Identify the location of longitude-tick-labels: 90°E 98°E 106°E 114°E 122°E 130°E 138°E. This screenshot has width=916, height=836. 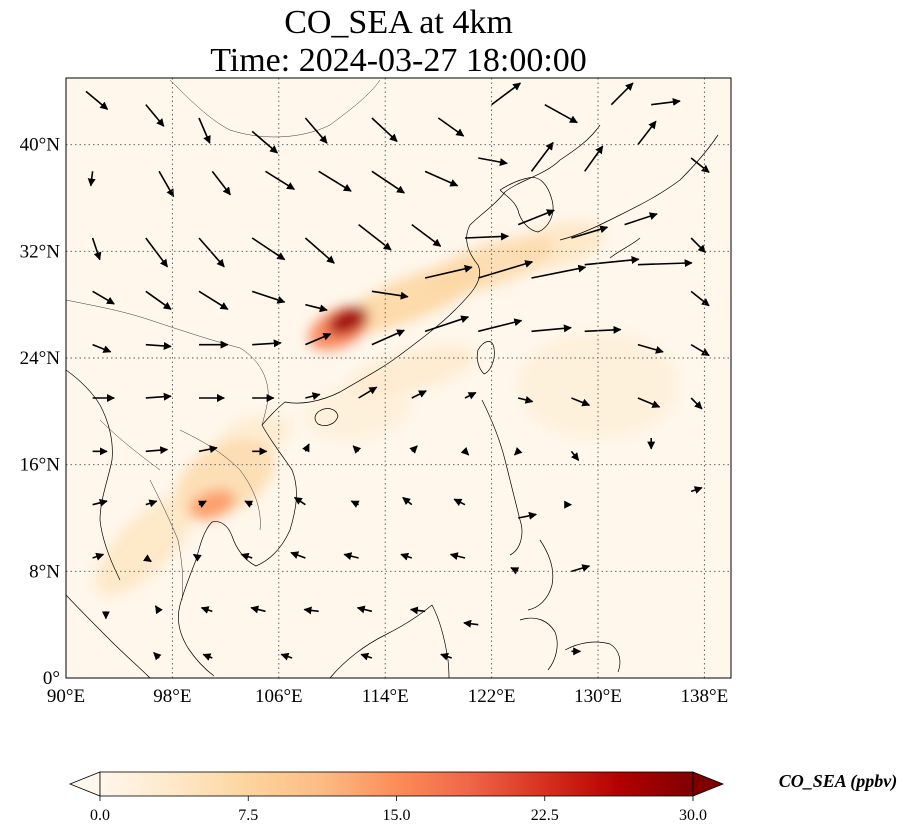
(387, 696).